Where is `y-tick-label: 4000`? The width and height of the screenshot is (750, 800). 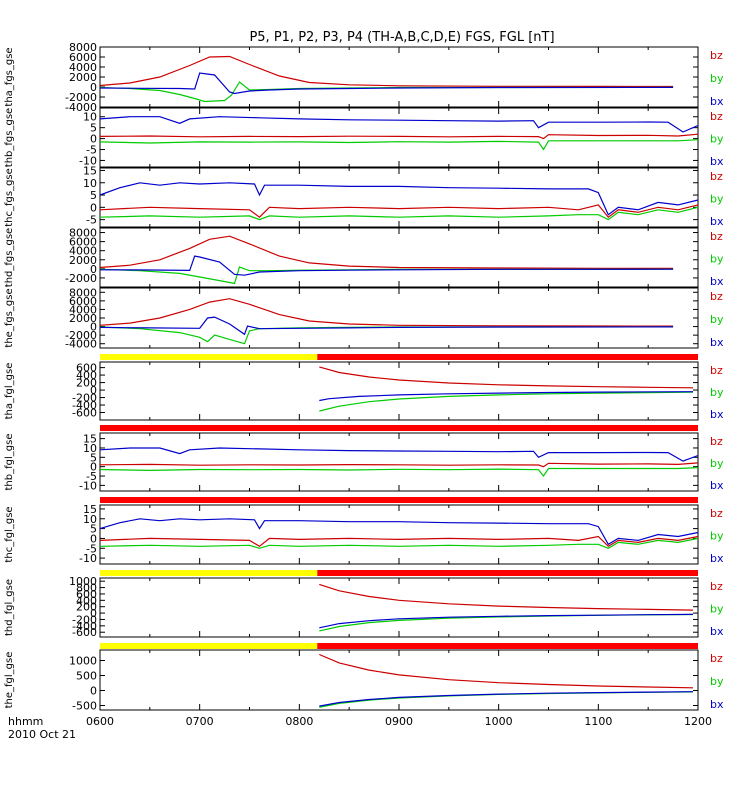 y-tick-label: 4000 is located at coordinates (83, 309).